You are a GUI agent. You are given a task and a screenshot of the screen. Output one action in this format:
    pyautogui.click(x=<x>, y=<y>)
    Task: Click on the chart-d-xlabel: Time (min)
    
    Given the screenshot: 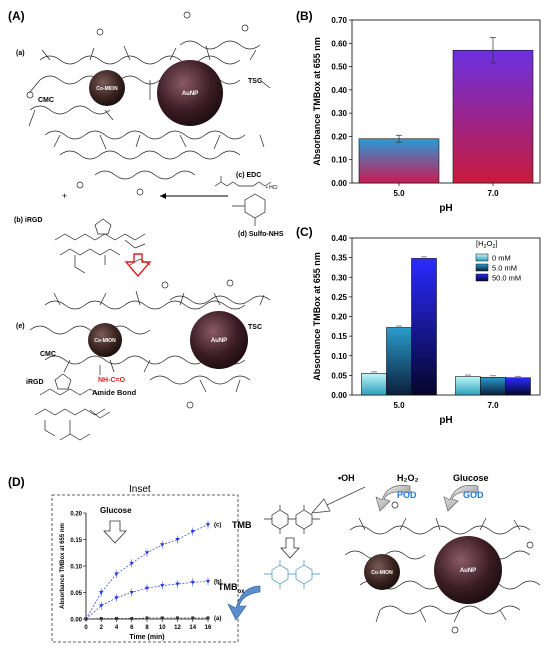 What is the action you would take?
    pyautogui.click(x=146, y=637)
    